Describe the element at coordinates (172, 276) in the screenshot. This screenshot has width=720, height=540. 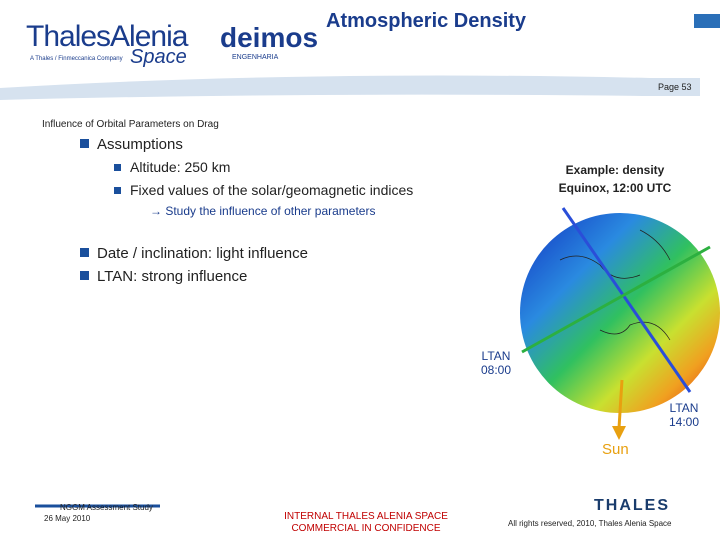
I see `bullet-text: LTAN: strong influence` at that location.